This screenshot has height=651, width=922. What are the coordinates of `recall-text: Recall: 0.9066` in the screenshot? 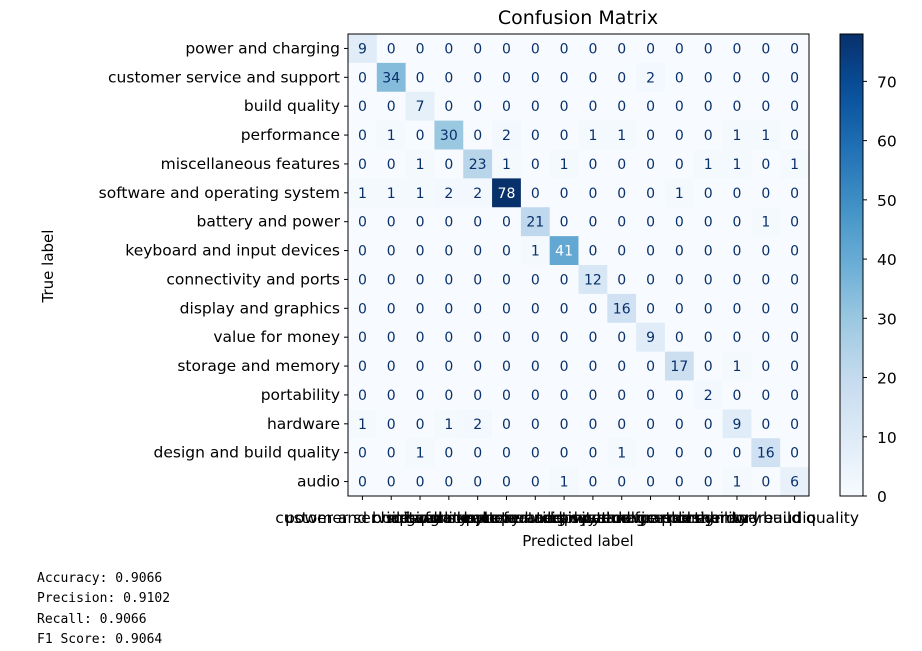 It's located at (92, 619).